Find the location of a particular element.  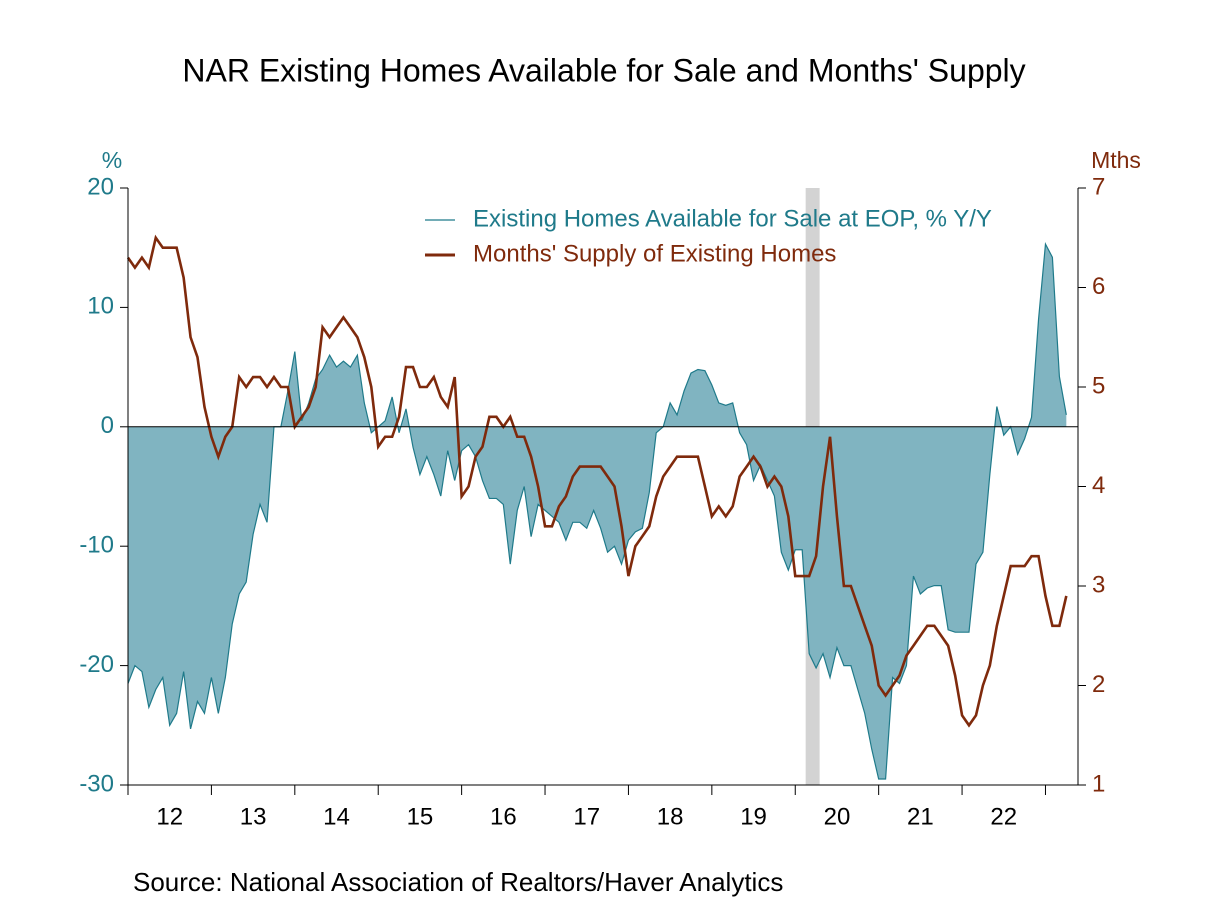

y-tick-label: 10 is located at coordinates (100, 306).